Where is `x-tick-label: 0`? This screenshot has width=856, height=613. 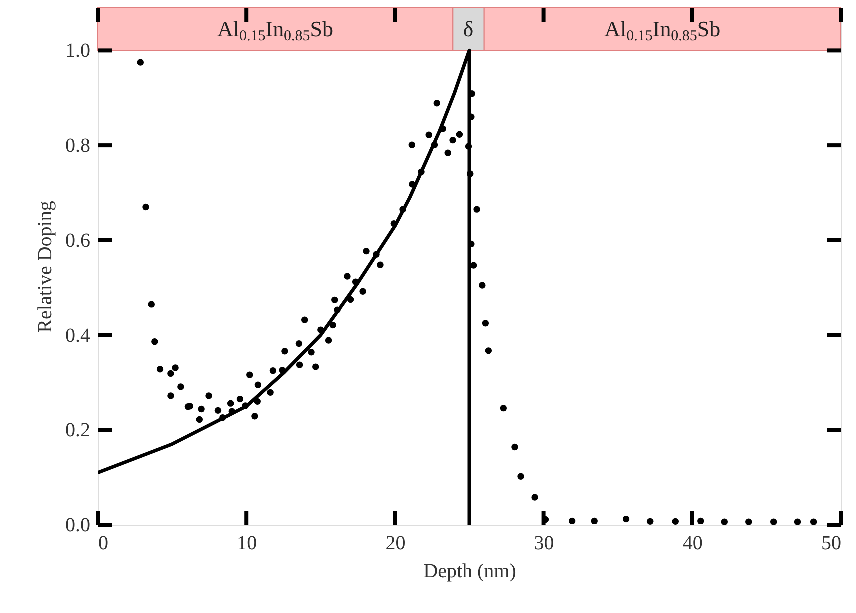 x-tick-label: 0 is located at coordinates (103, 543).